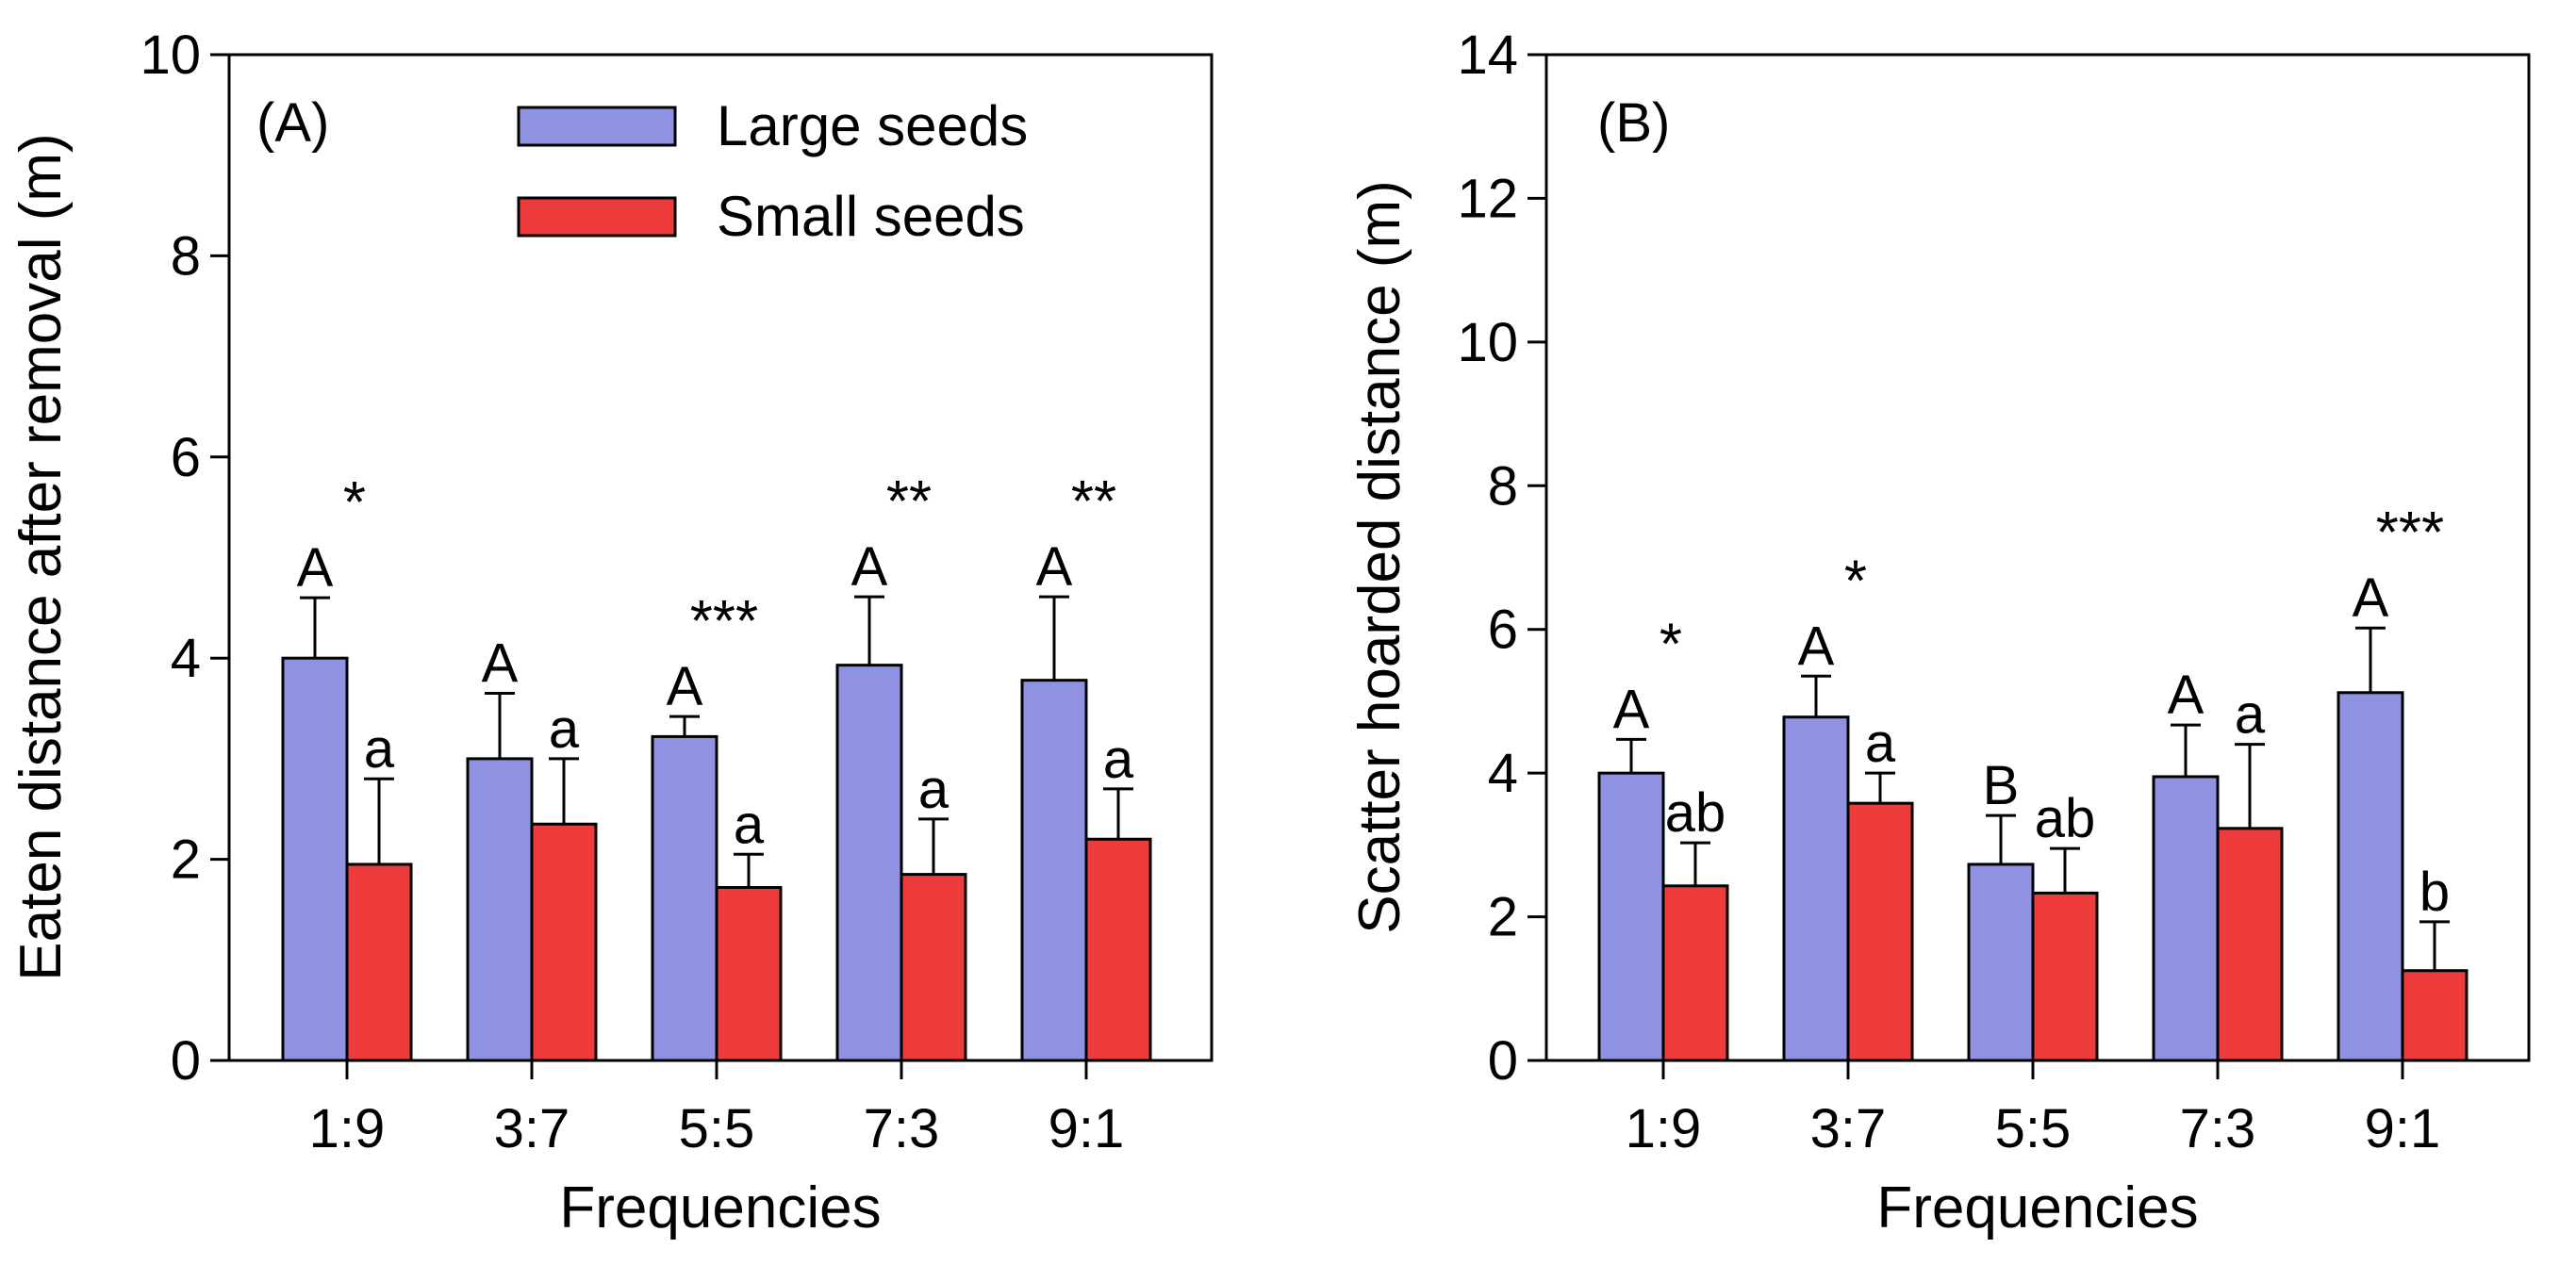  Describe the element at coordinates (1487, 199) in the screenshot. I see `panel-b-y-tick-label: 12` at that location.